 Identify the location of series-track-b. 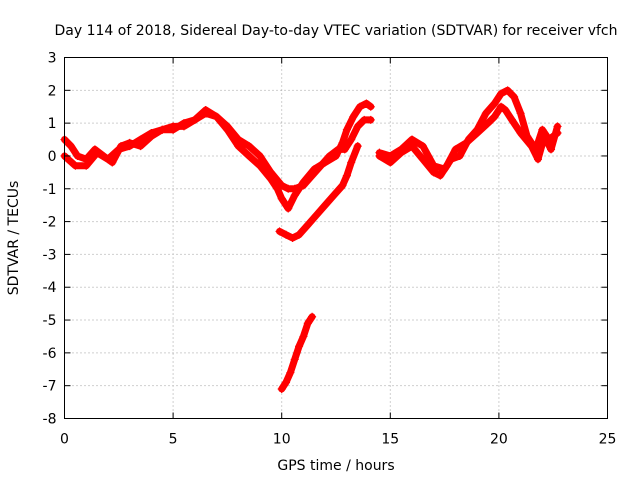
(217, 149).